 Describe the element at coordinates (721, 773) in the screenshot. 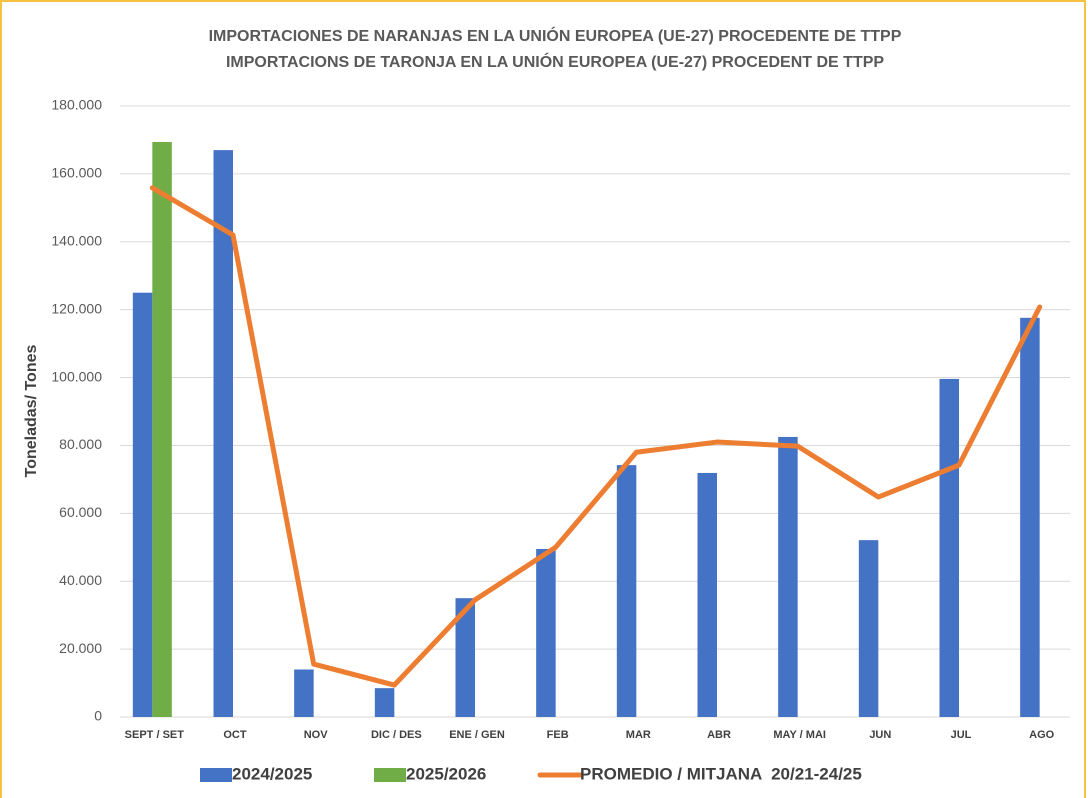

I see `legend-label: PROMEDIO / MITJANA 20/21-24/25` at that location.